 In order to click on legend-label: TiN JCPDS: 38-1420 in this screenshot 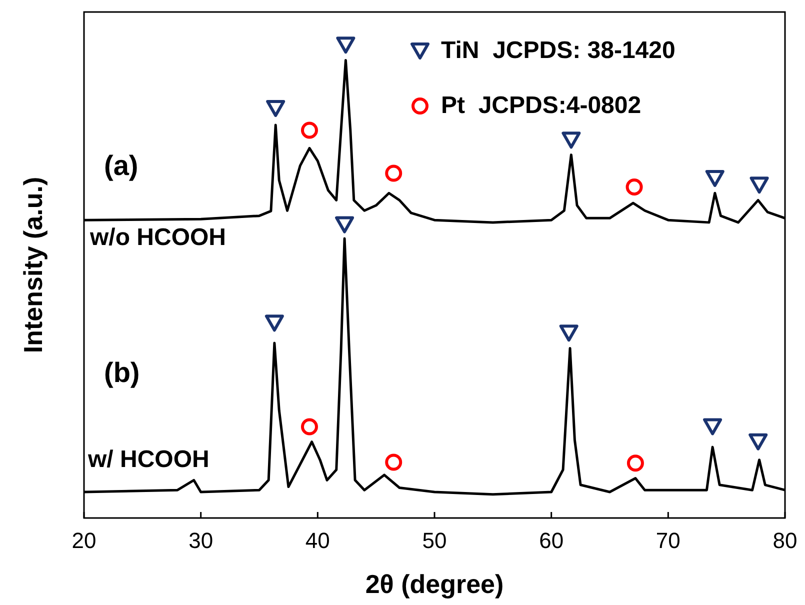, I will do `click(558, 50)`.